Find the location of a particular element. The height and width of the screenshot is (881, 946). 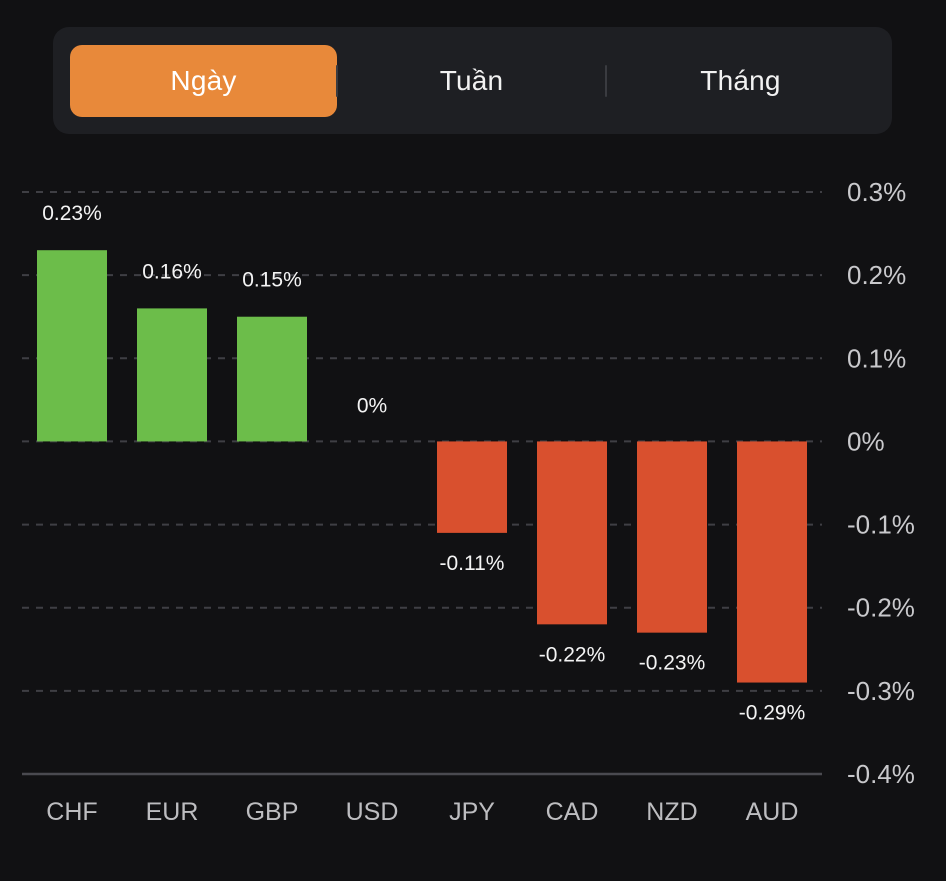

y-tick-label: -0.3% is located at coordinates (881, 691).